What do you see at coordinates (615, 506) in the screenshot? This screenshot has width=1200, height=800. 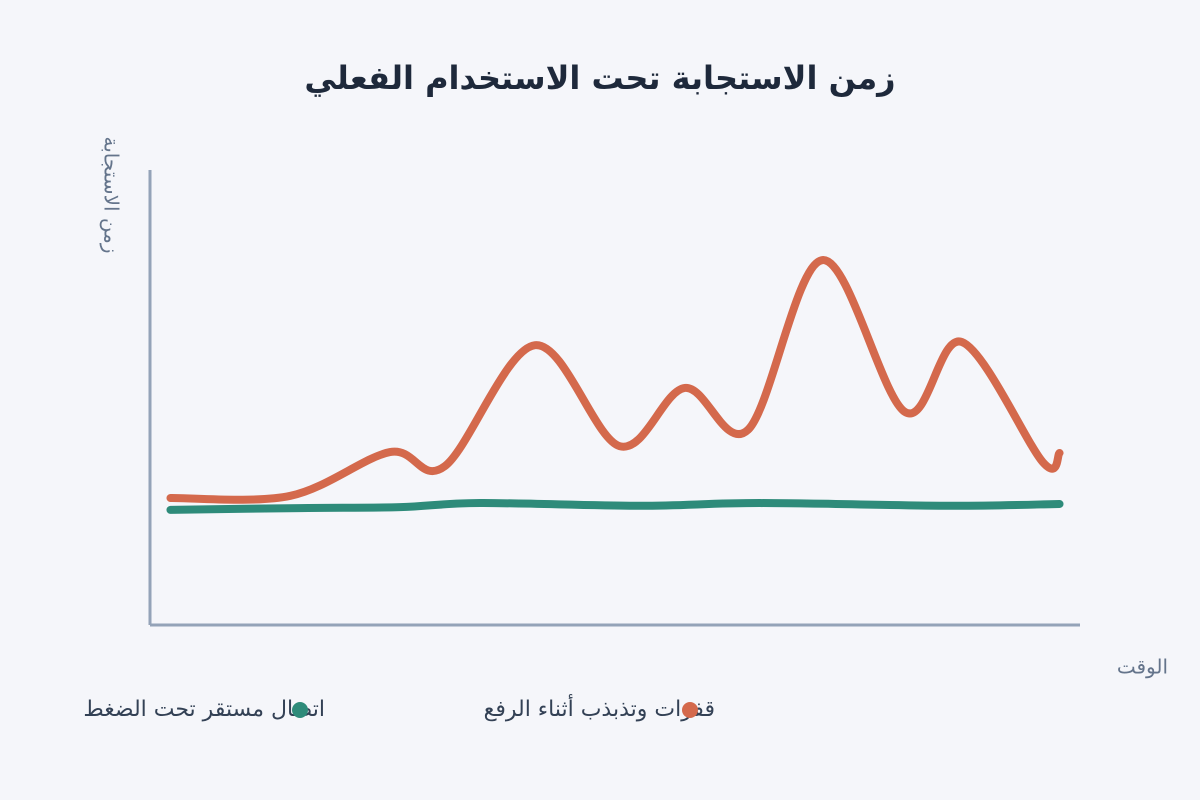 I see `series-line` at bounding box center [615, 506].